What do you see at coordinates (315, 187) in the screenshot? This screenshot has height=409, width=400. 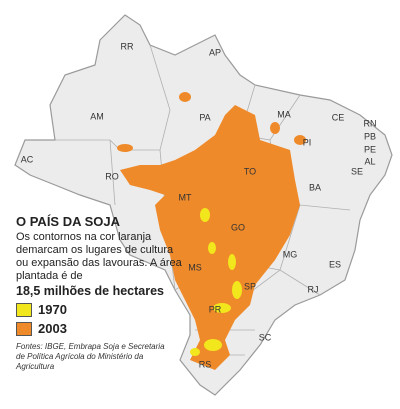 I see `state-label: BA` at bounding box center [315, 187].